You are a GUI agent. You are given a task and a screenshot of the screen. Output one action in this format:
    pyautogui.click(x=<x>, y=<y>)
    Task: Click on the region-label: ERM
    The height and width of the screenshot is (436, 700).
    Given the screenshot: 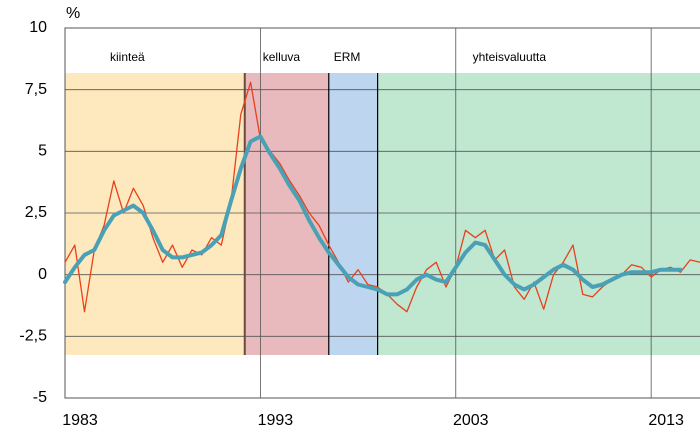 What is the action you would take?
    pyautogui.click(x=347, y=57)
    